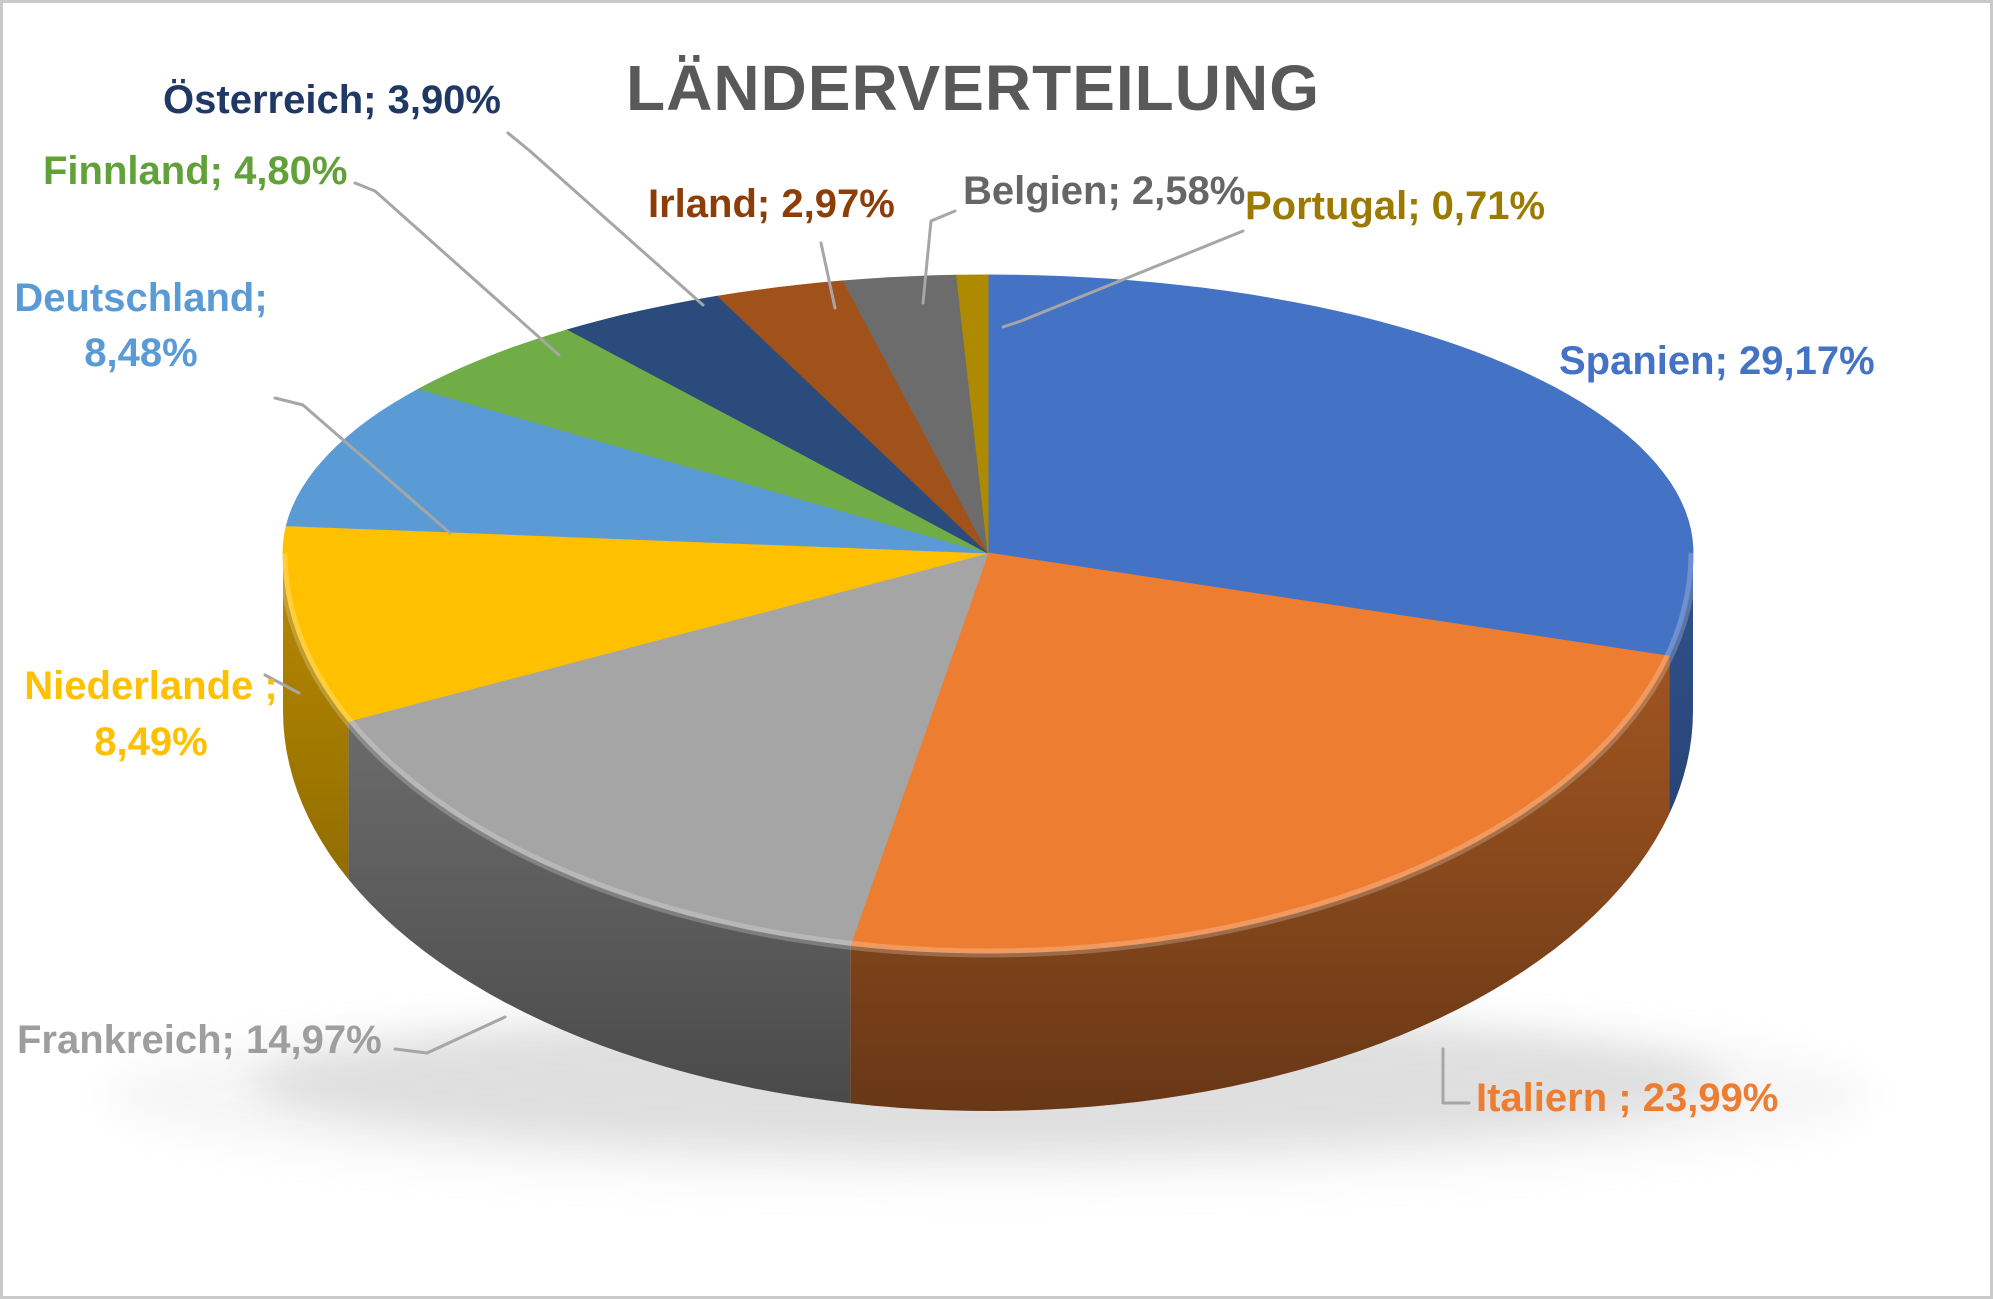  What do you see at coordinates (1627, 1098) in the screenshot?
I see `slice-label-italiern: Italiern ; 23,99%` at bounding box center [1627, 1098].